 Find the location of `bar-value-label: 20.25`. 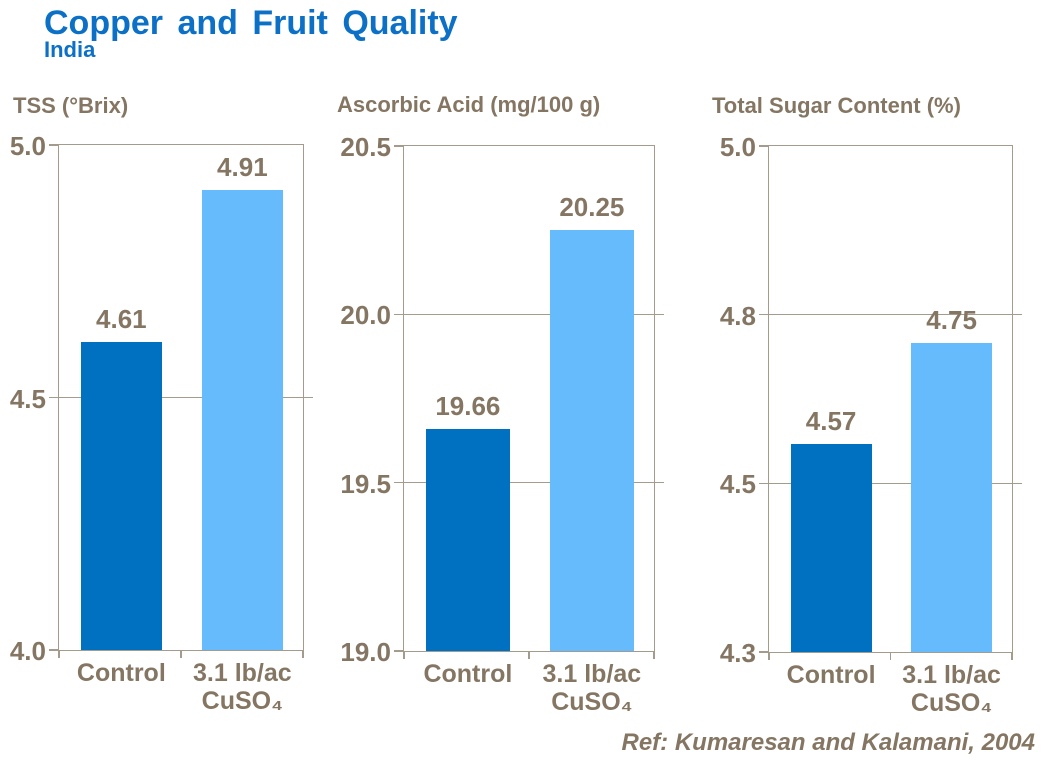

bar-value-label: 20.25 is located at coordinates (592, 207).